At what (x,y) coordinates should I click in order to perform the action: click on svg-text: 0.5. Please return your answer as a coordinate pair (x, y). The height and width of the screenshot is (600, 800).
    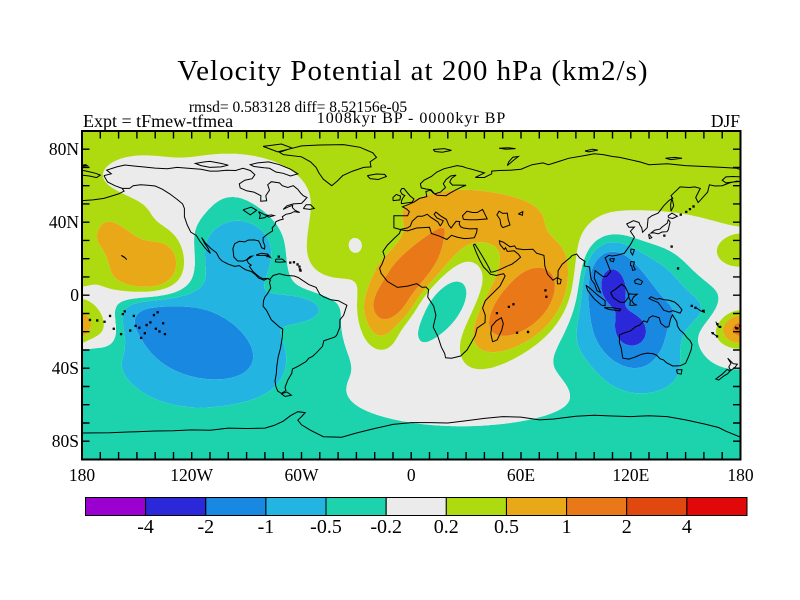
    Looking at the image, I should click on (506, 527).